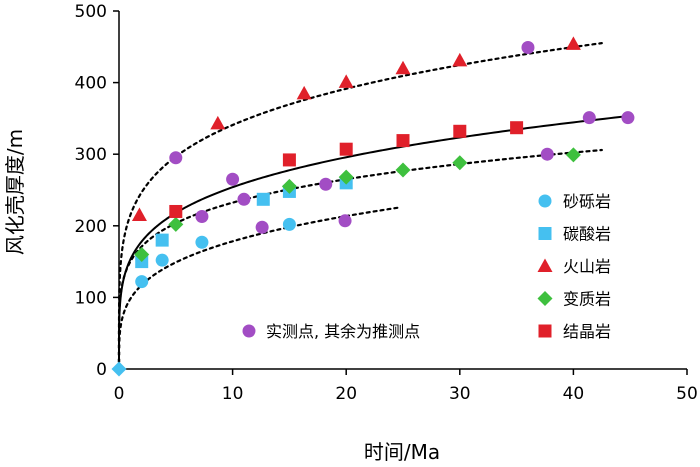 The width and height of the screenshot is (700, 467). Describe the element at coordinates (91, 155) in the screenshot. I see `y-tick-label: 300` at that location.